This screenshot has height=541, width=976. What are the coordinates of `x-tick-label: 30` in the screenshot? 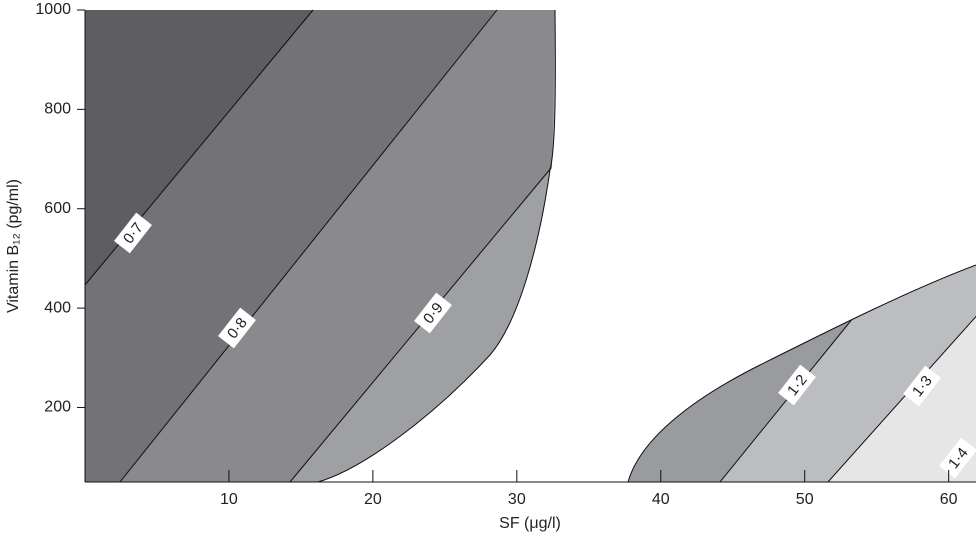 It's located at (517, 499).